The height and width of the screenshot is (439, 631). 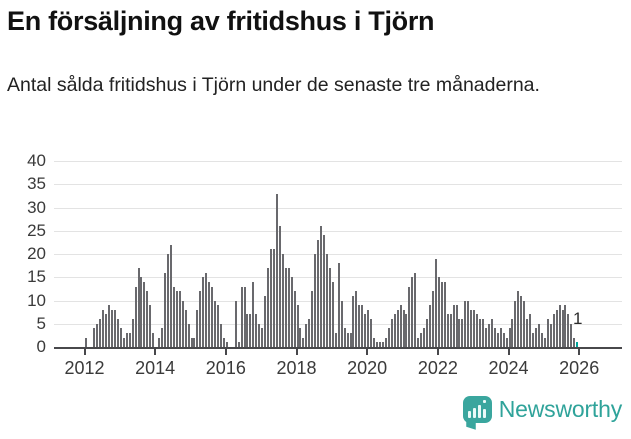 What do you see at coordinates (338, 348) in the screenshot?
I see `x-axis-line` at bounding box center [338, 348].